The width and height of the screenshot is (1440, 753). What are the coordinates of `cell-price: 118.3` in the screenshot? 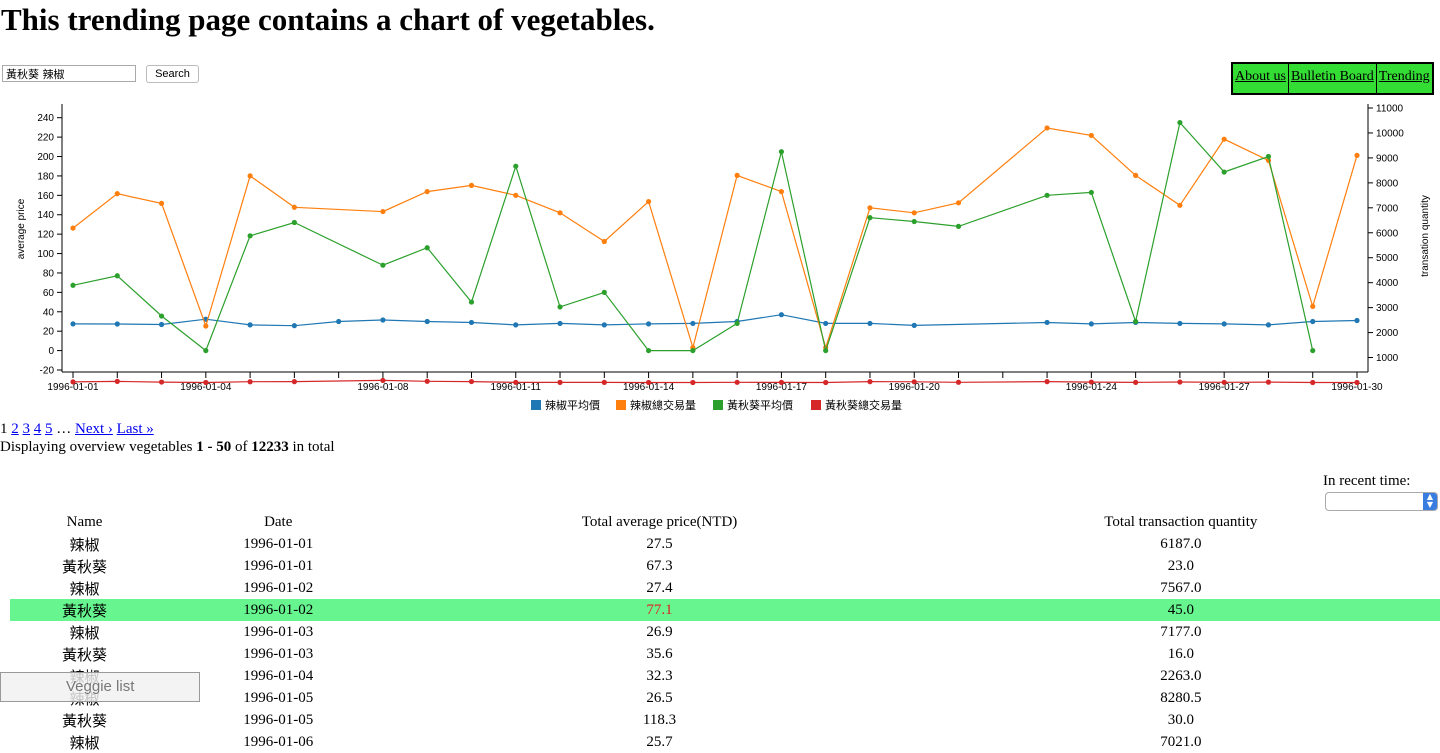 It's located at (659, 719).